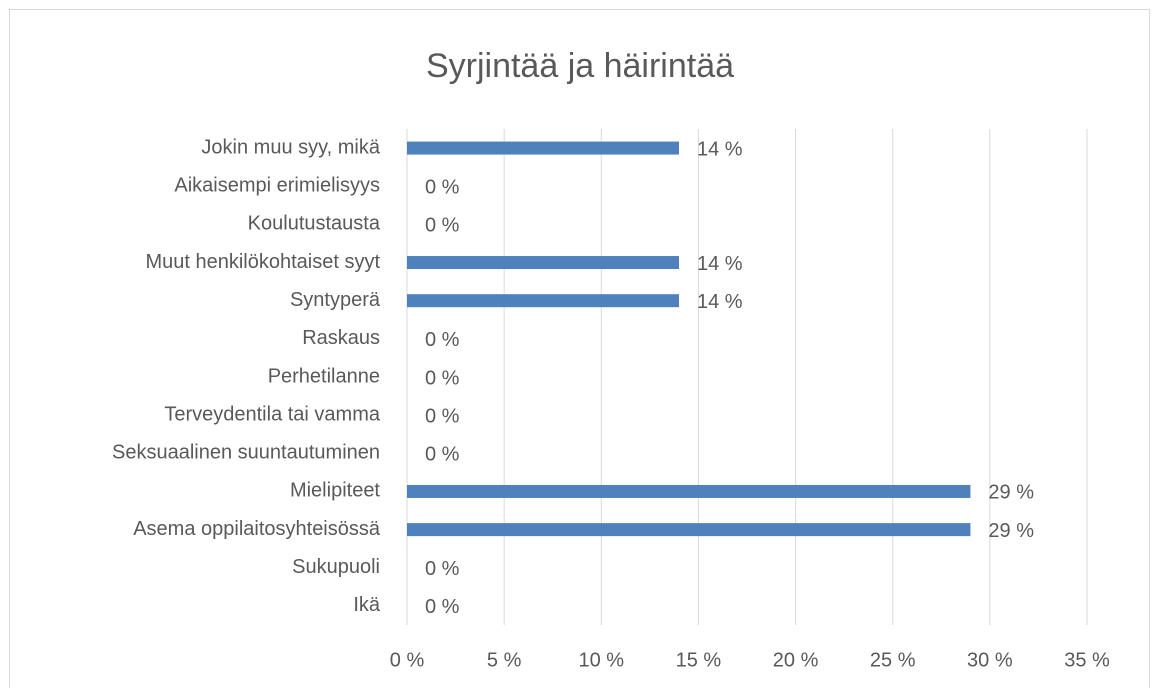 This screenshot has width=1158, height=688. What do you see at coordinates (699, 660) in the screenshot?
I see `x-tick-label: 15 %` at bounding box center [699, 660].